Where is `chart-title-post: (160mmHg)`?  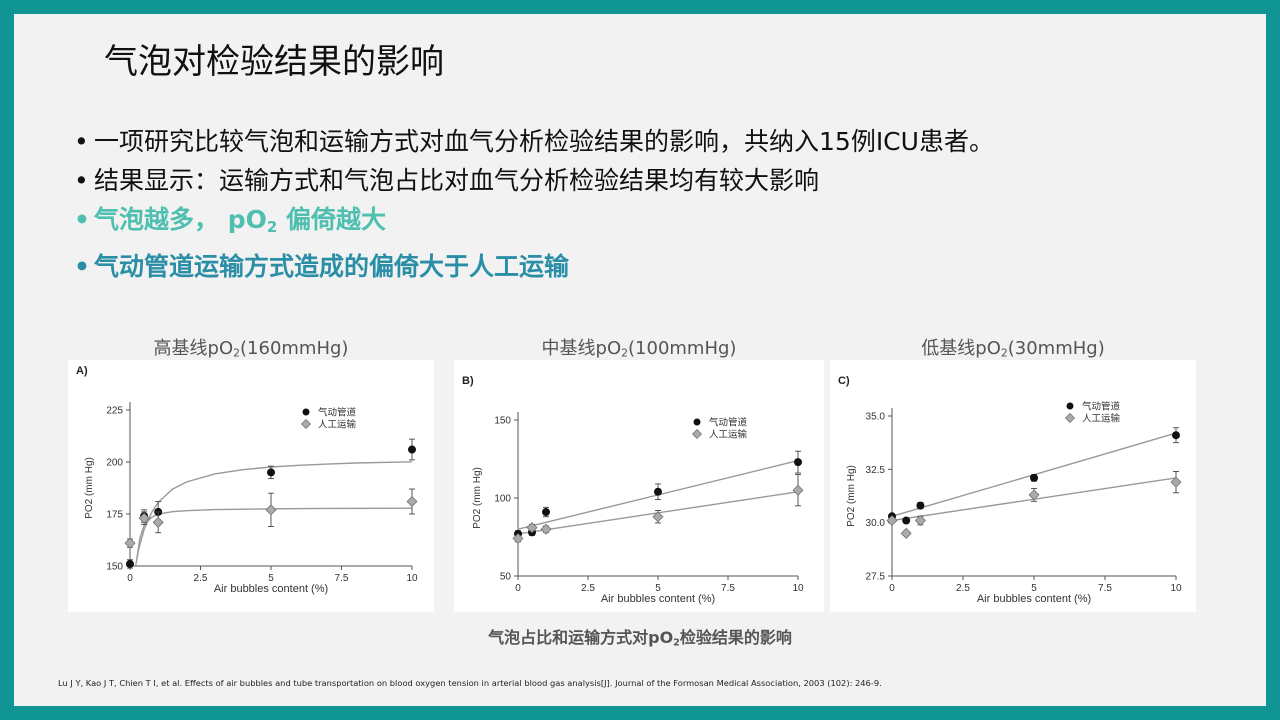 chart-title-post: (160mmHg) is located at coordinates (294, 348).